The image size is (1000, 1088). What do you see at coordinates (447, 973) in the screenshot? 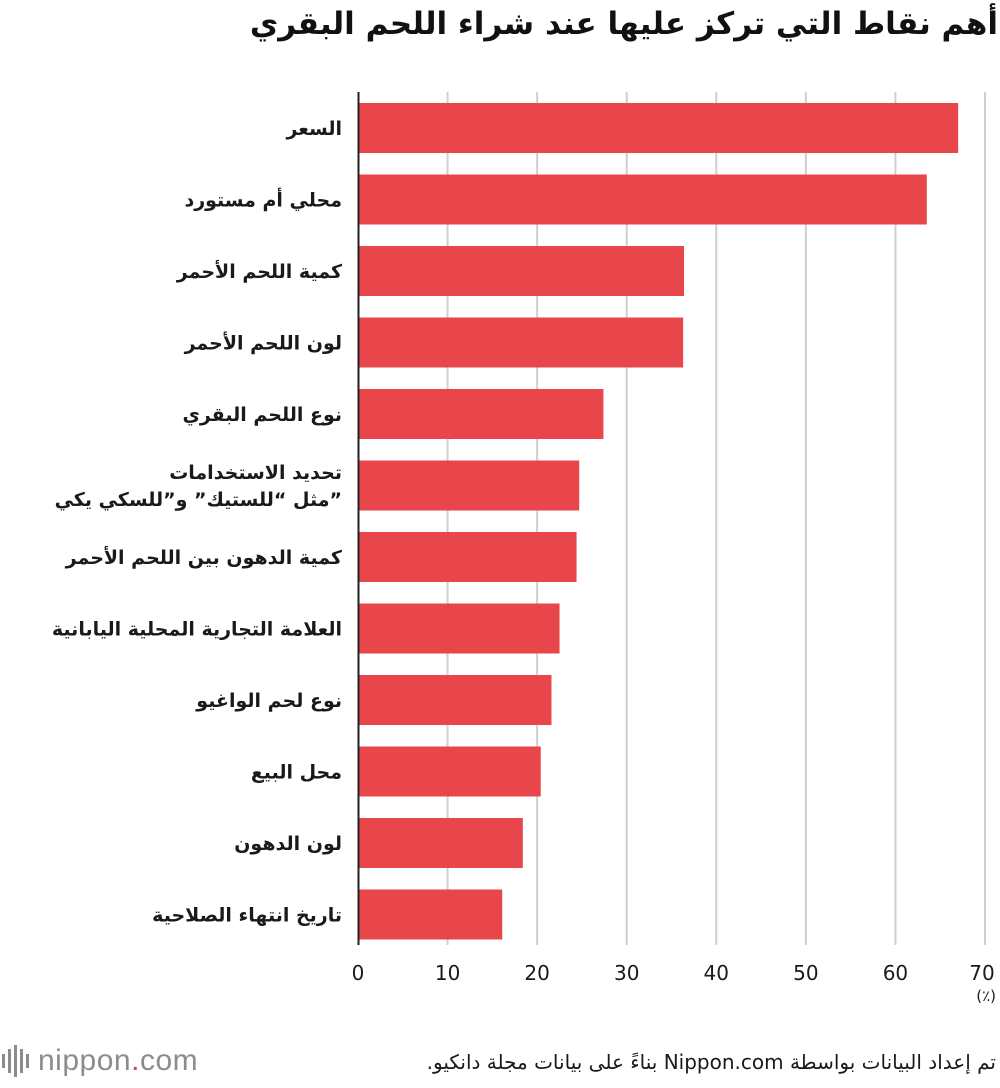
I see `tick-label: 10` at bounding box center [447, 973].